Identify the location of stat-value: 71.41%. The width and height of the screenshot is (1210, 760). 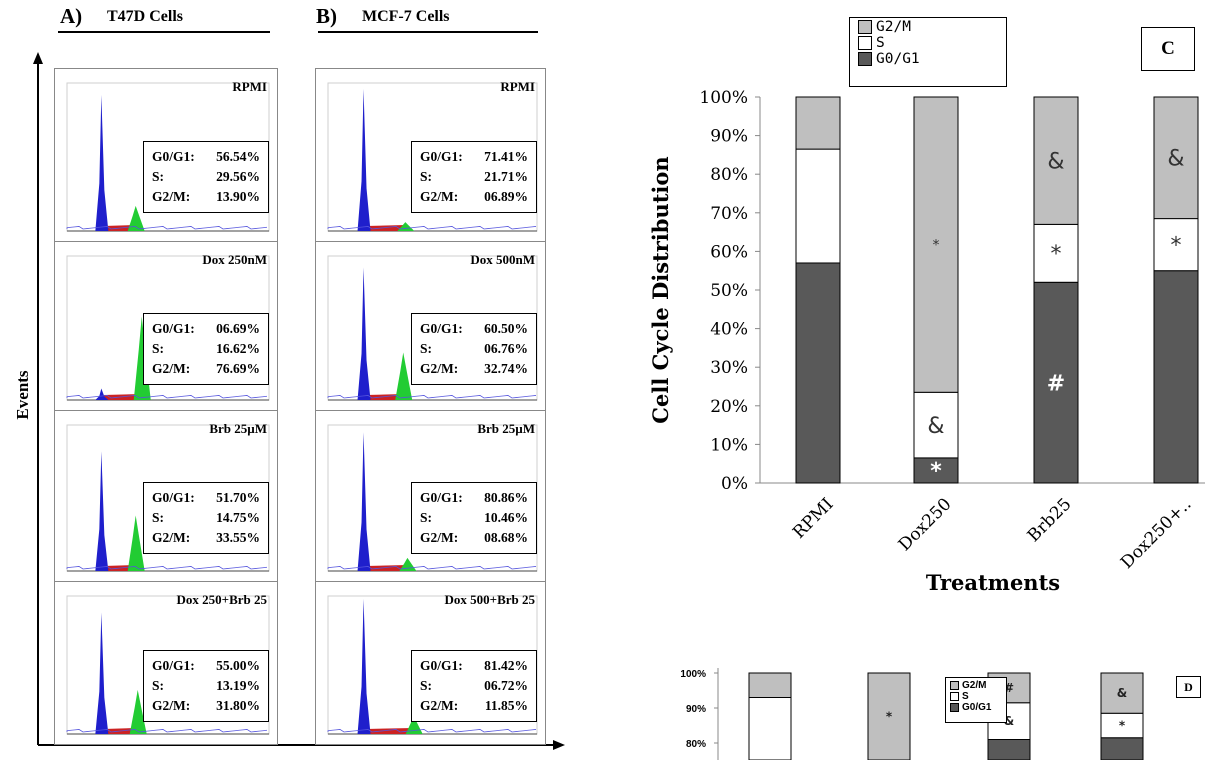
(506, 157).